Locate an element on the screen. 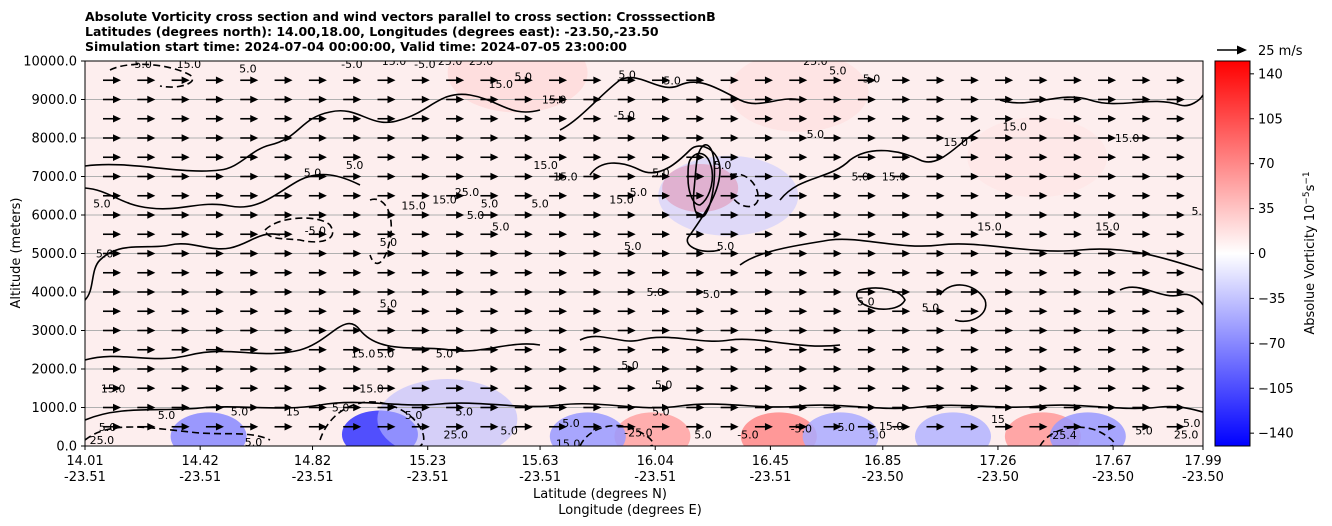 The width and height of the screenshot is (1332, 526). x-tick-label-lat: 17.67 is located at coordinates (1113, 461).